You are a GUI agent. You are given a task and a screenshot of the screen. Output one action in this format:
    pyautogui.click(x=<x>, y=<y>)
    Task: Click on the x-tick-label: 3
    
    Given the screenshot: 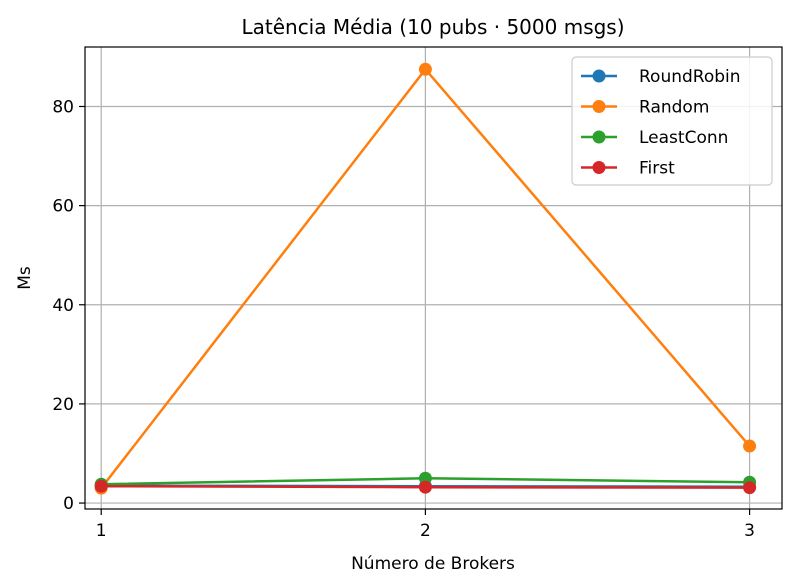 What is the action you would take?
    pyautogui.click(x=749, y=531)
    